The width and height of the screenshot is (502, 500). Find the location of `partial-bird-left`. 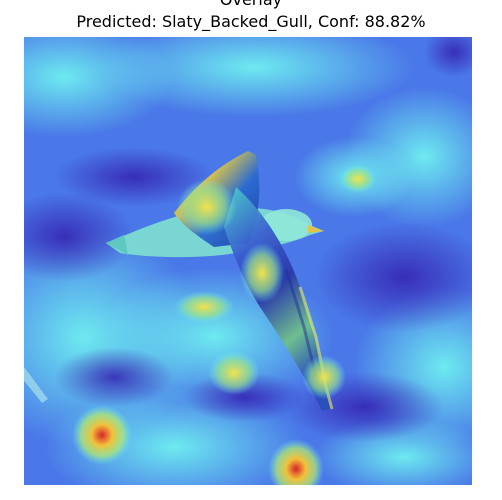

partial-bird-left is located at coordinates (36, 385).